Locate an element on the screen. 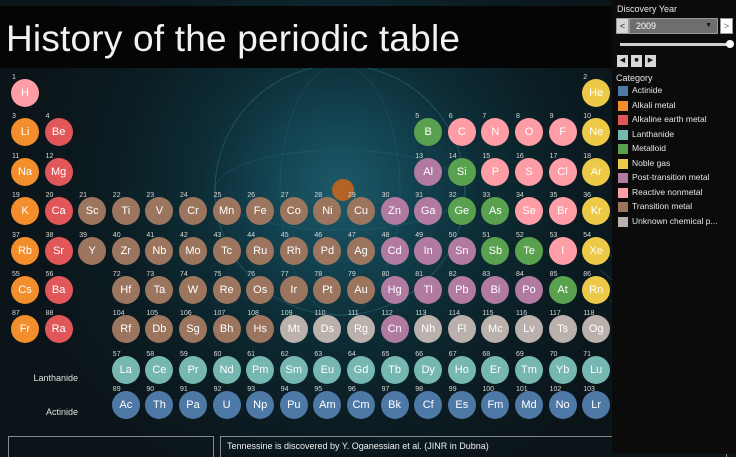 The height and width of the screenshot is (457, 736). element-rh: Rh is located at coordinates (293, 250).